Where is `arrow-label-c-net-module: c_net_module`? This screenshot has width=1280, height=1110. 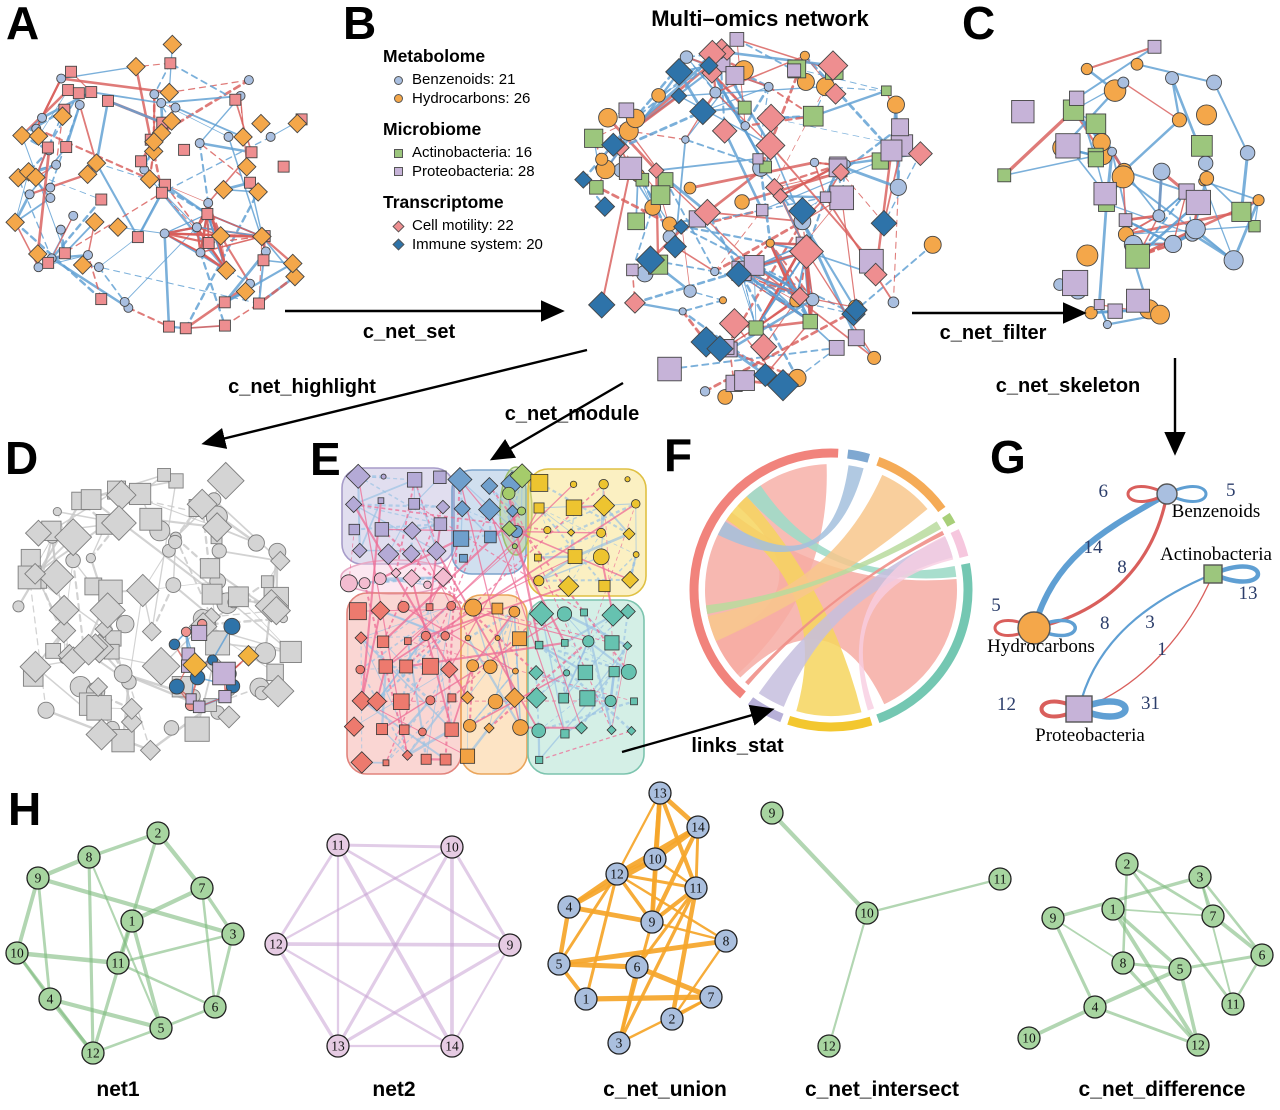
arrow-label-c-net-module: c_net_module is located at coordinates (572, 414).